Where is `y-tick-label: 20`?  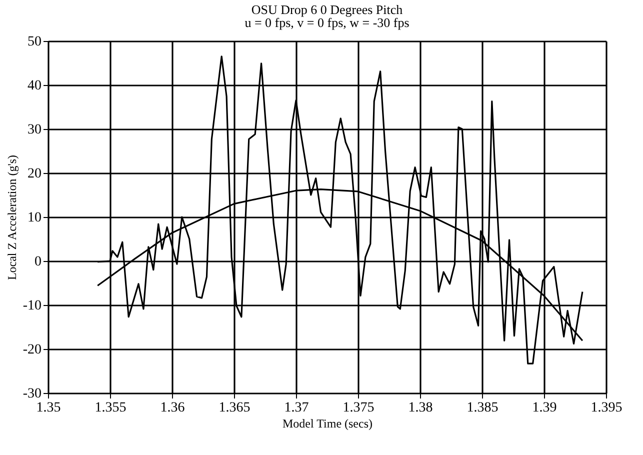 y-tick-label: 20 is located at coordinates (35, 174).